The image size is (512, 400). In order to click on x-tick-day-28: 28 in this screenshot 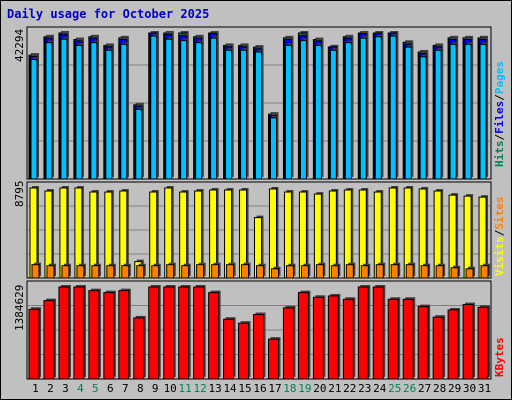, I will do `click(439, 388)`.